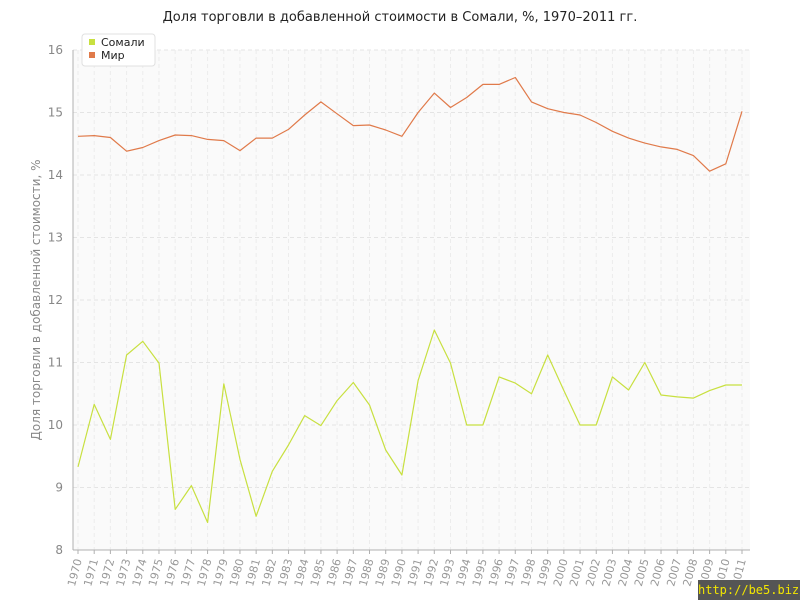 Image resolution: width=800 pixels, height=600 pixels. I want to click on y-axis-label: Доля торговли в добавленной стоимости, %, so click(36, 300).